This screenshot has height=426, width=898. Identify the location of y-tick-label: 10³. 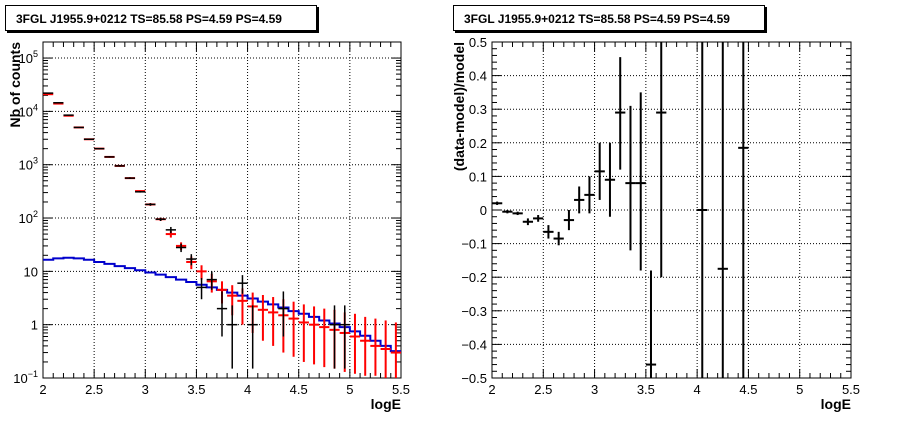
(28, 164).